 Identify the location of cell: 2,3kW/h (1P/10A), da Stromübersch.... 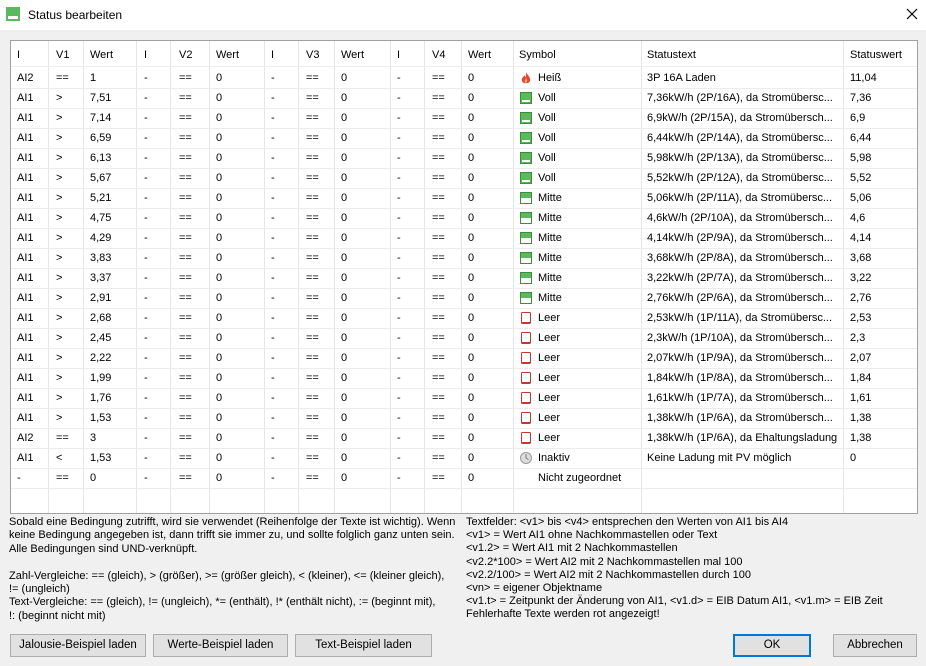
(740, 338).